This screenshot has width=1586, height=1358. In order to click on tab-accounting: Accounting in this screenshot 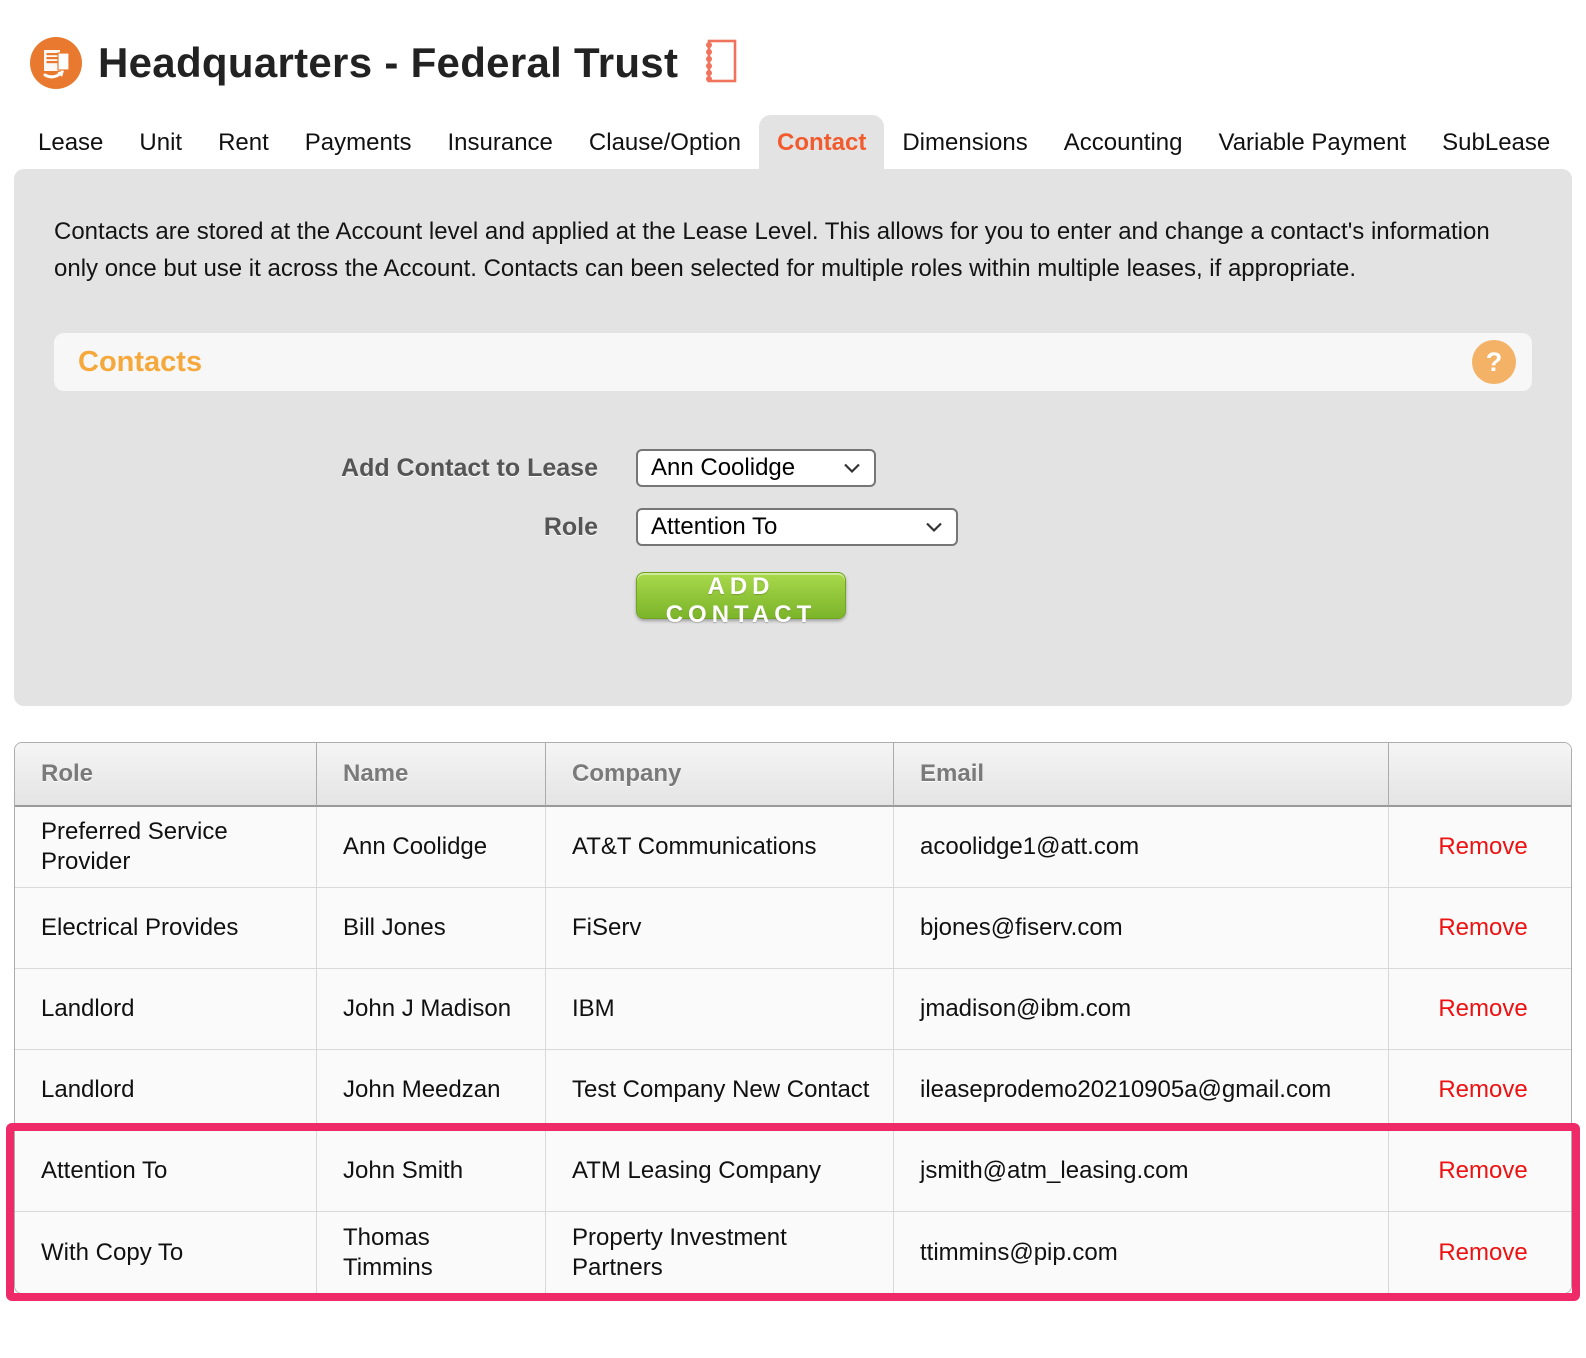, I will do `click(1123, 142)`.